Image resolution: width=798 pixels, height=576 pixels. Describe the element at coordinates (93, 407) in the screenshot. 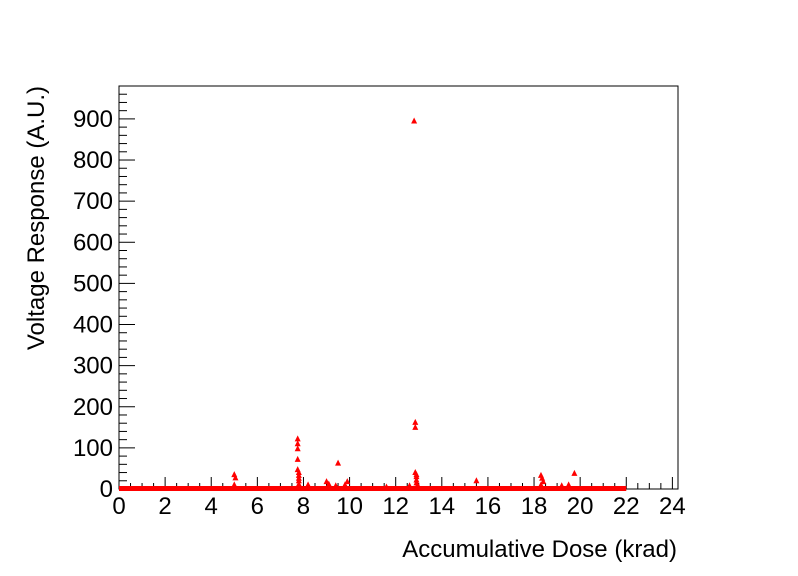

I see `y-tick-label: 200` at that location.